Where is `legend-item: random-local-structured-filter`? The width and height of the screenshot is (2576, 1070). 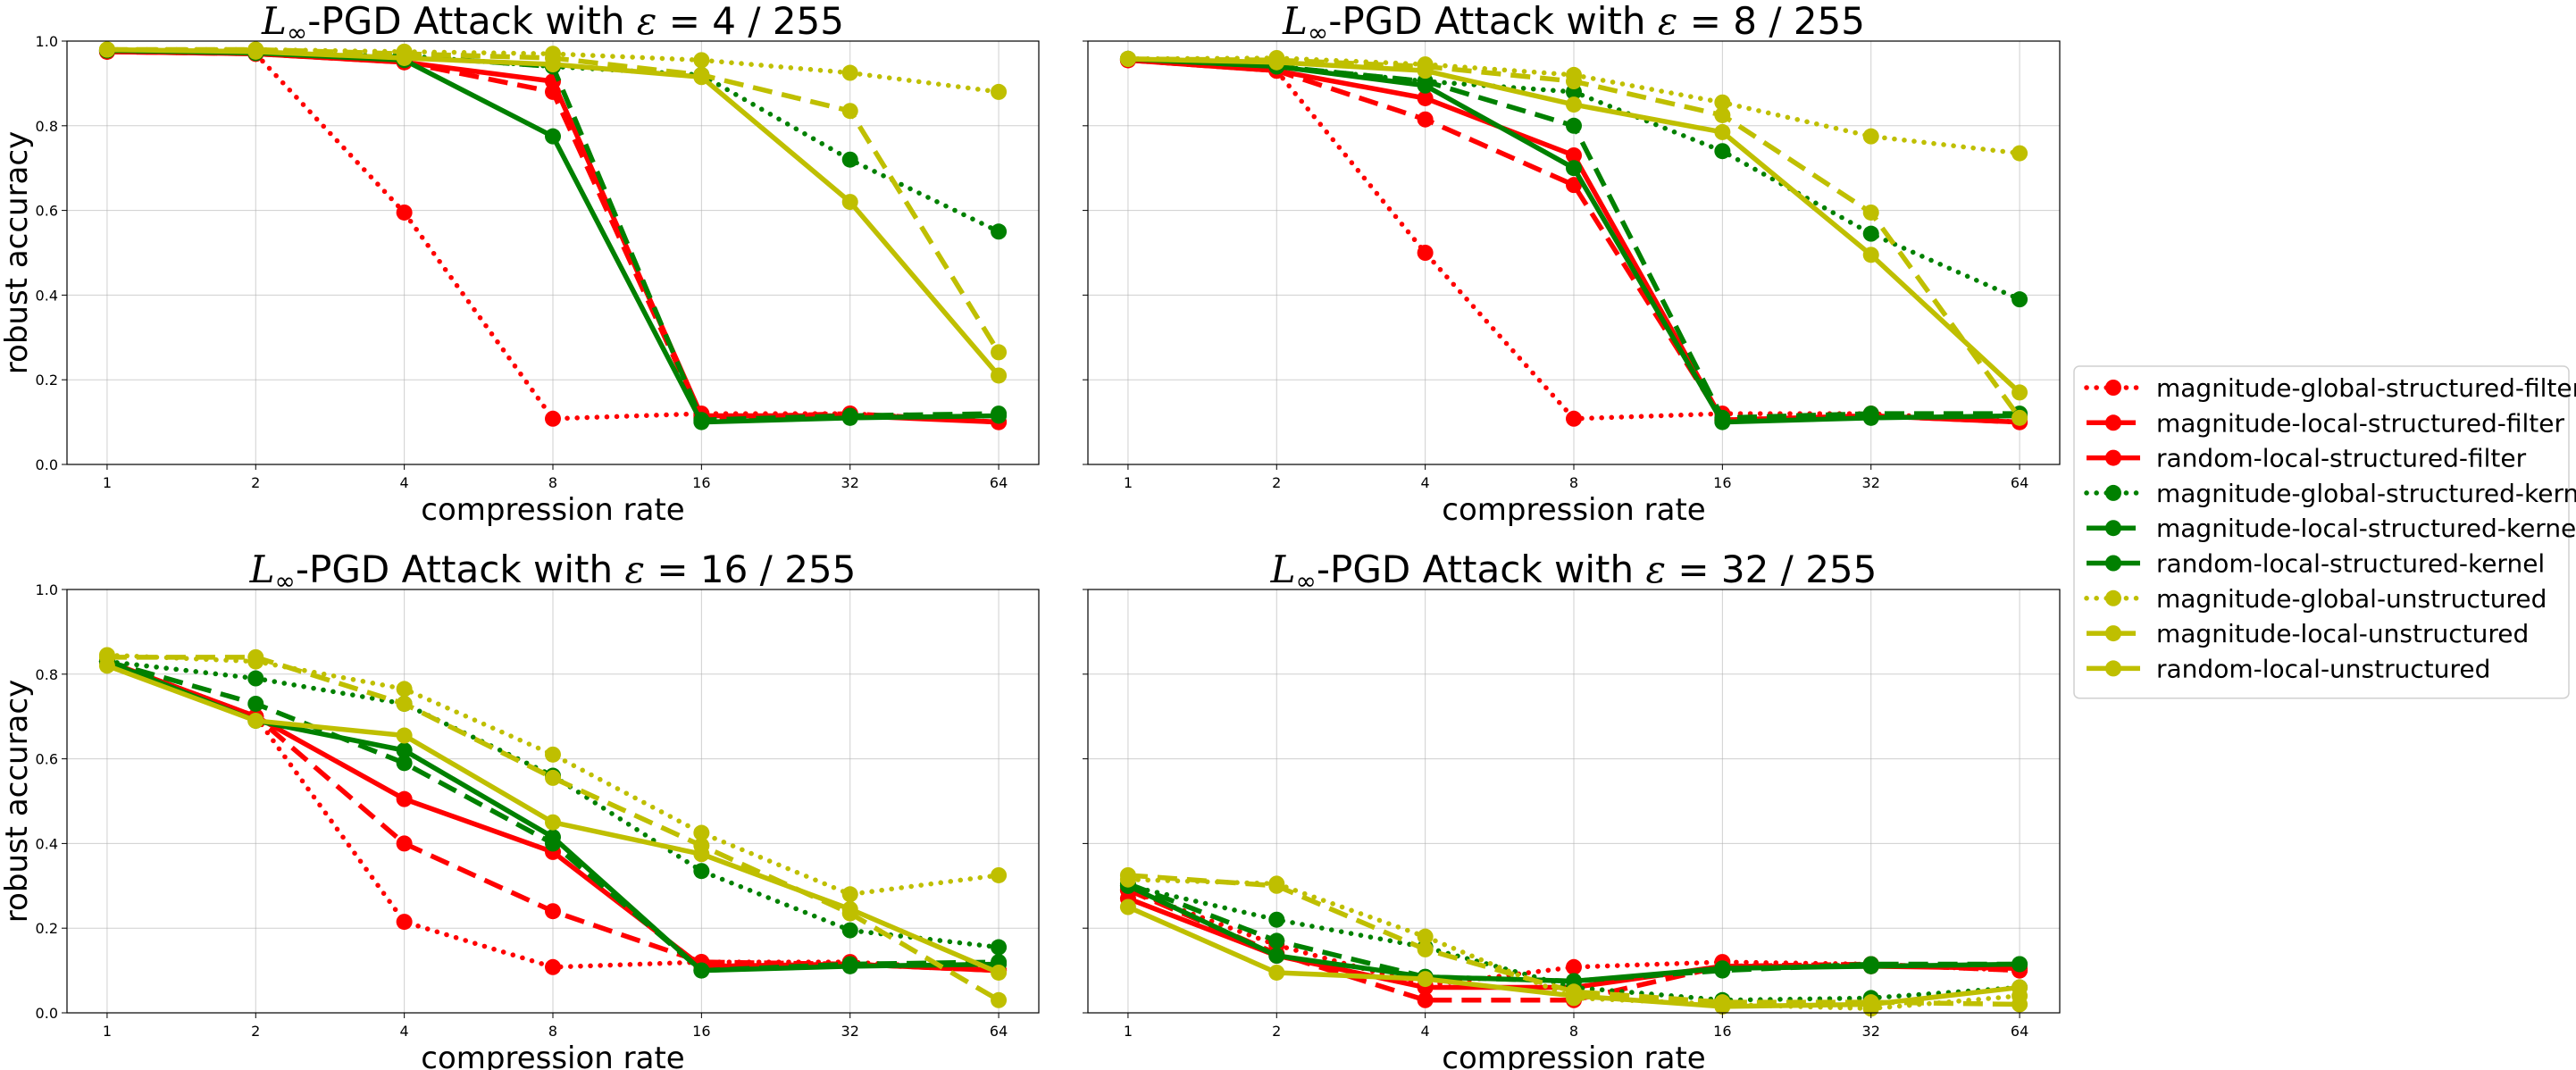 legend-item: random-local-structured-filter is located at coordinates (2307, 459).